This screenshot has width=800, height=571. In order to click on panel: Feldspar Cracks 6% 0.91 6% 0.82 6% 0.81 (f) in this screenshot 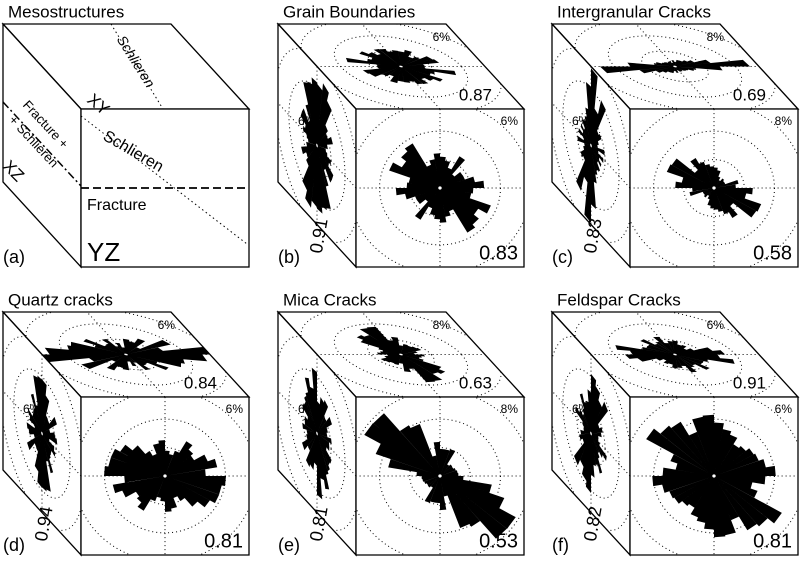, I will do `click(675, 426)`.